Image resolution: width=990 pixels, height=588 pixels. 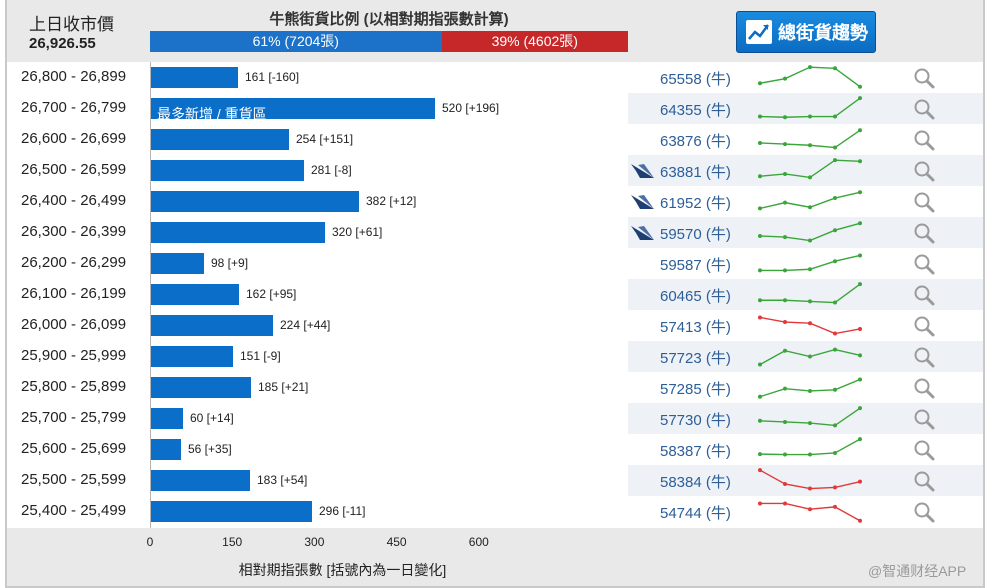 What do you see at coordinates (471, 108) in the screenshot?
I see `contract-count: 520 [+196]` at bounding box center [471, 108].